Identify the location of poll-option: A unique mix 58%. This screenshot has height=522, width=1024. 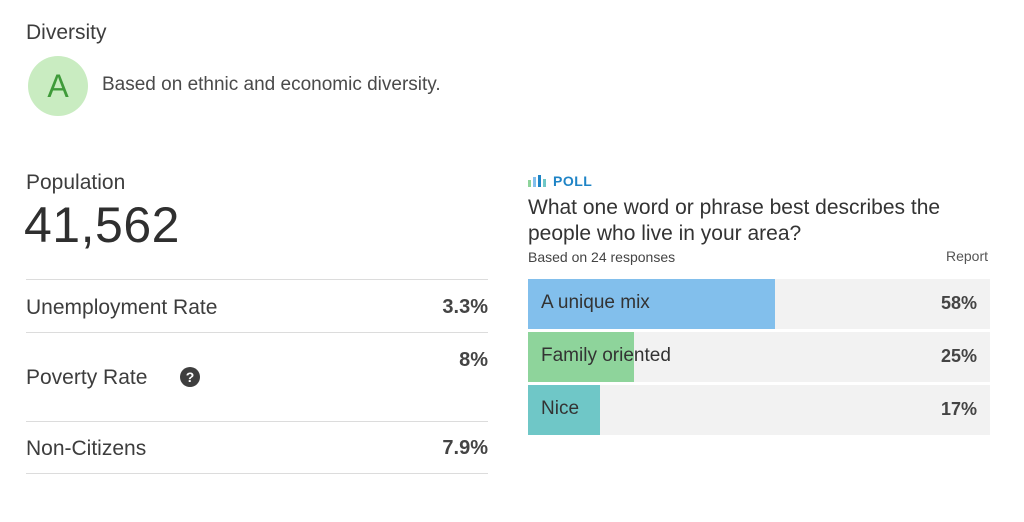
(759, 304).